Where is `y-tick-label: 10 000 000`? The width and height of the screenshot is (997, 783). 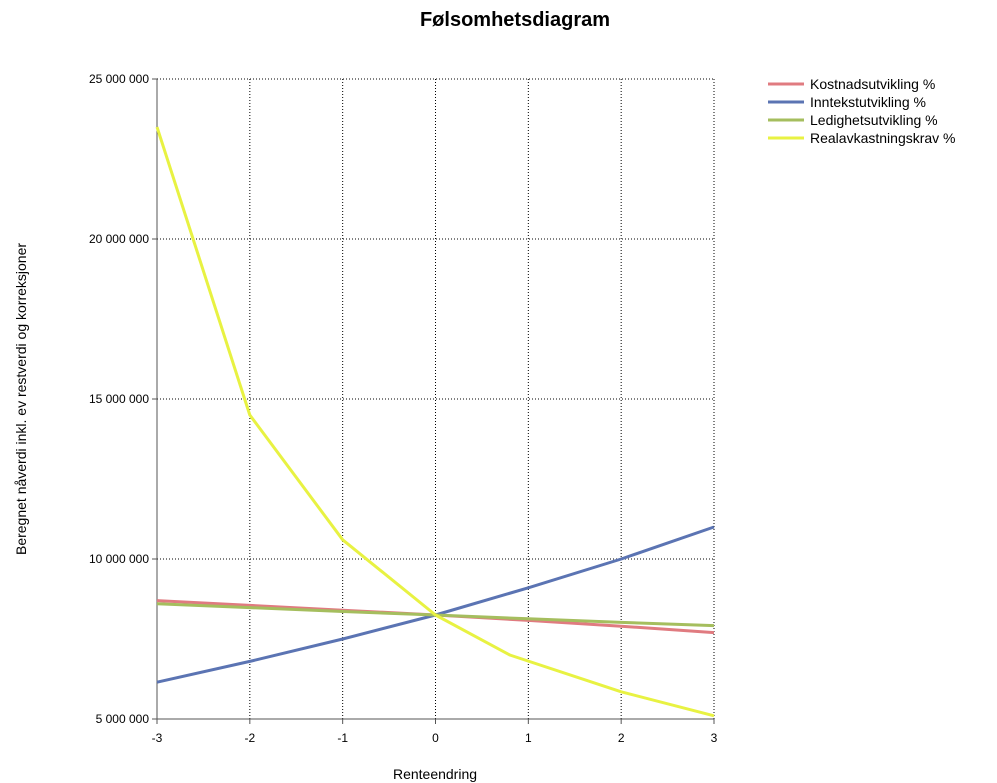 y-tick-label: 10 000 000 is located at coordinates (119, 559).